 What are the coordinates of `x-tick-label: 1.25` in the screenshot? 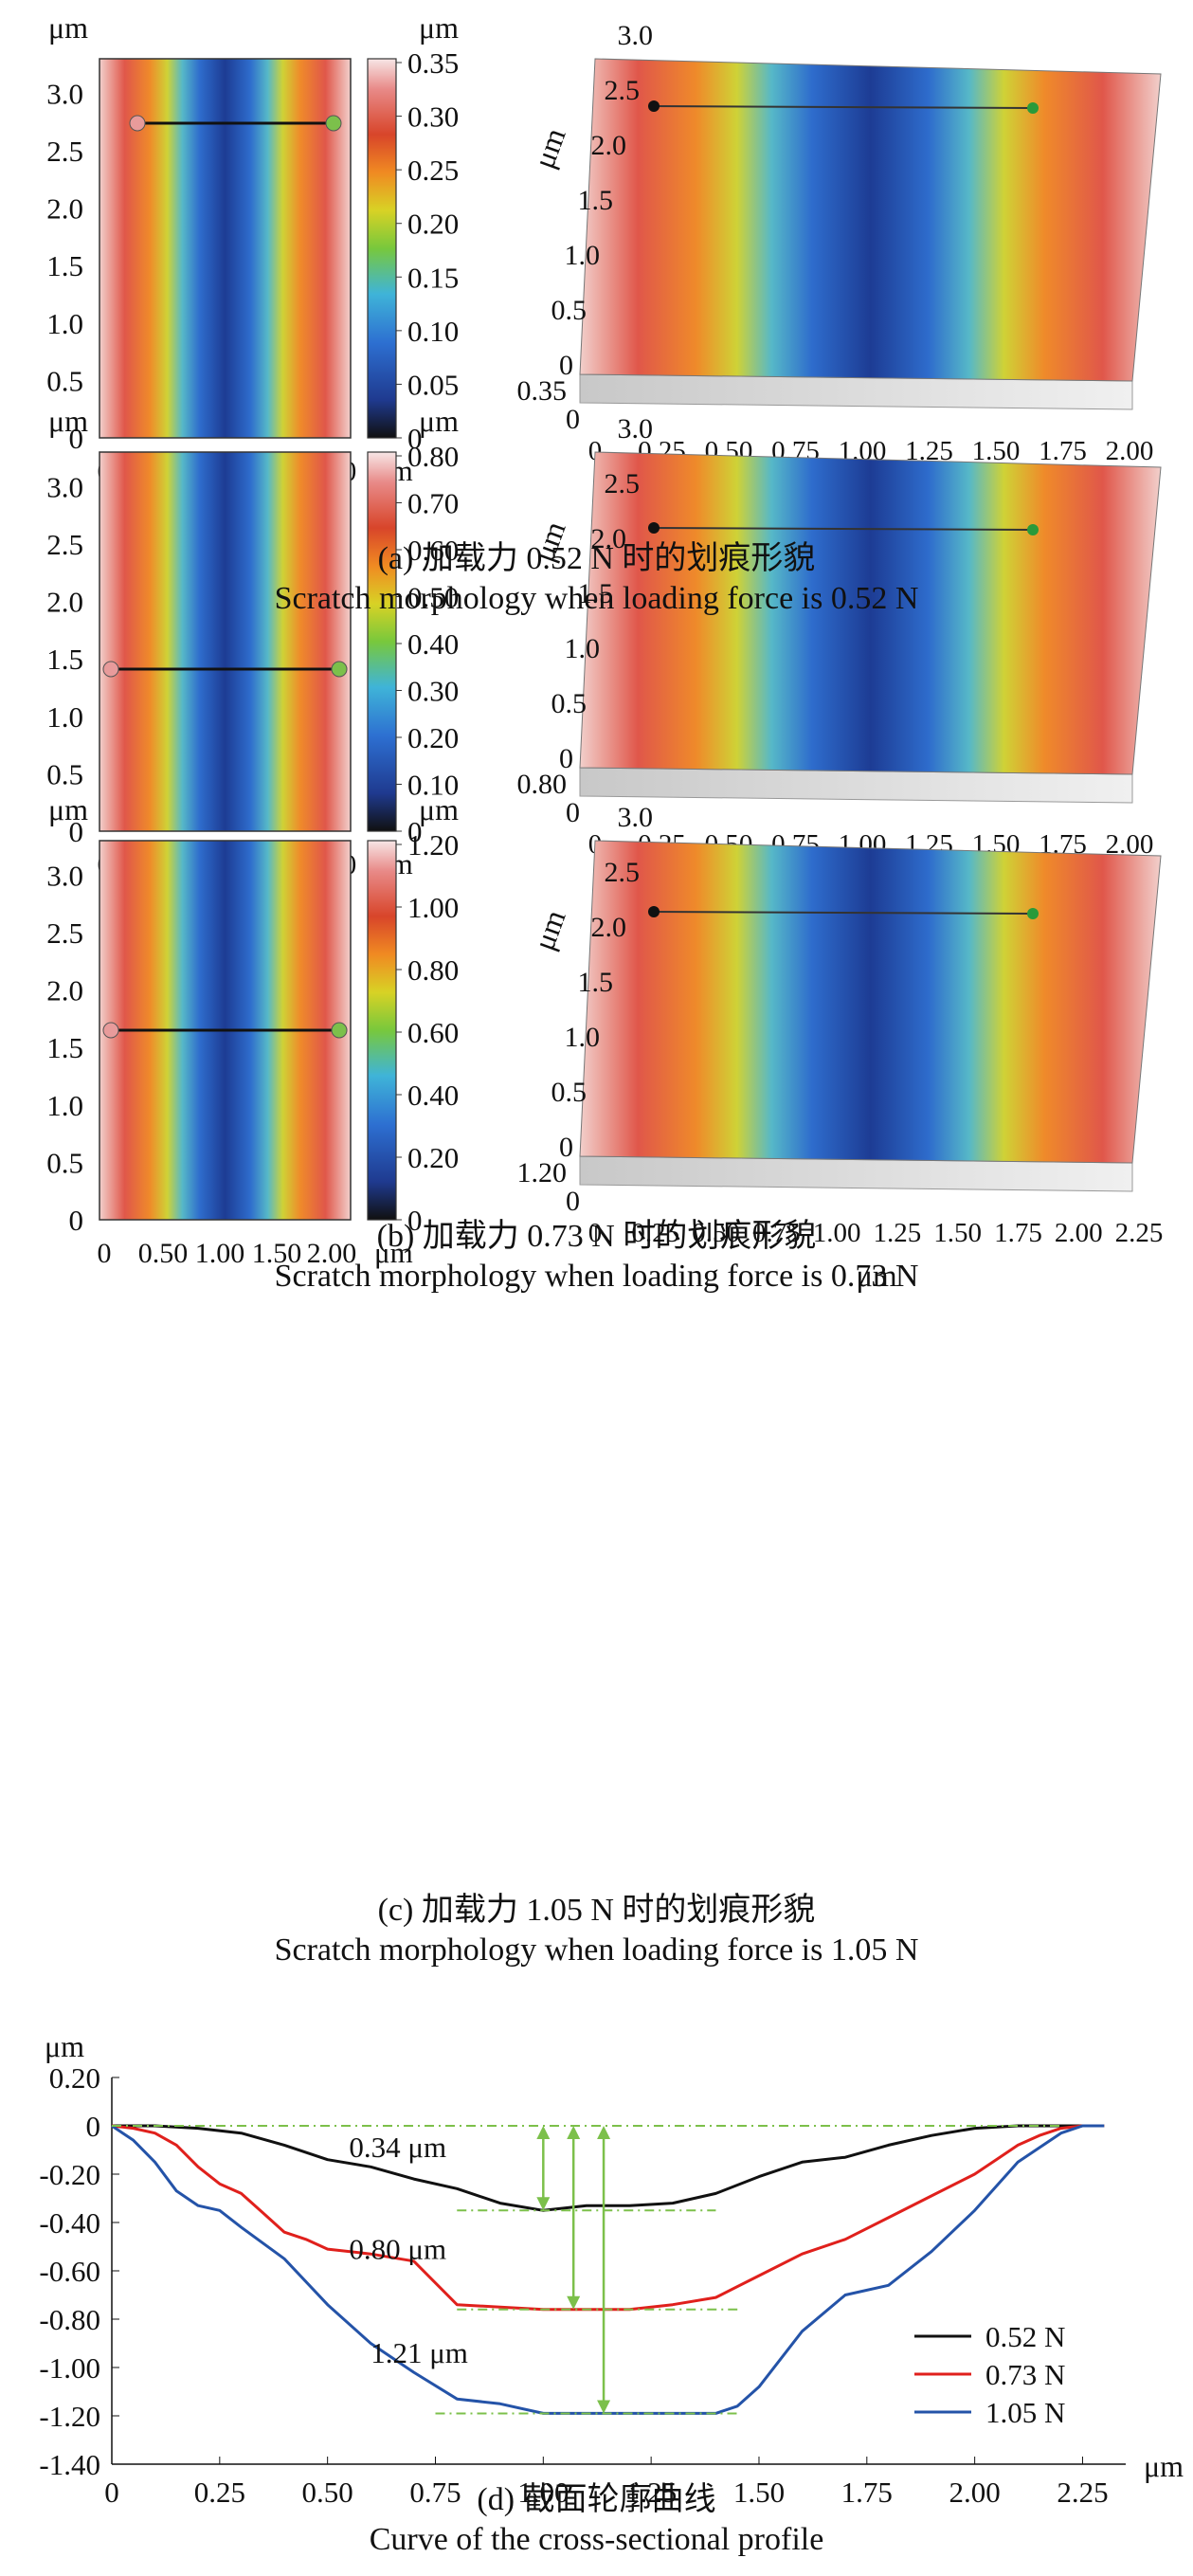 It's located at (651, 2492).